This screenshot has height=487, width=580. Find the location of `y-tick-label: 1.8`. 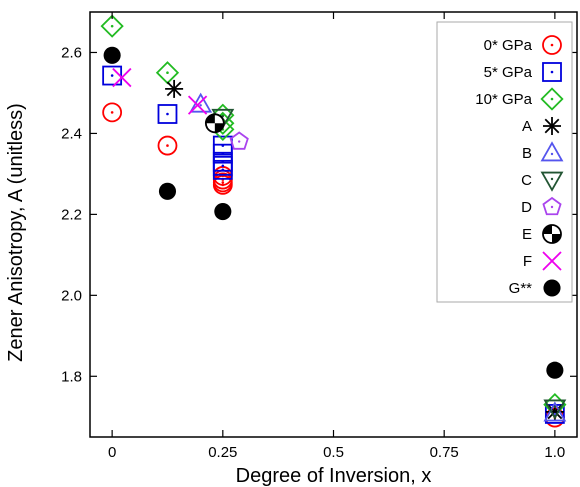

y-tick-label: 1.8 is located at coordinates (71, 376).